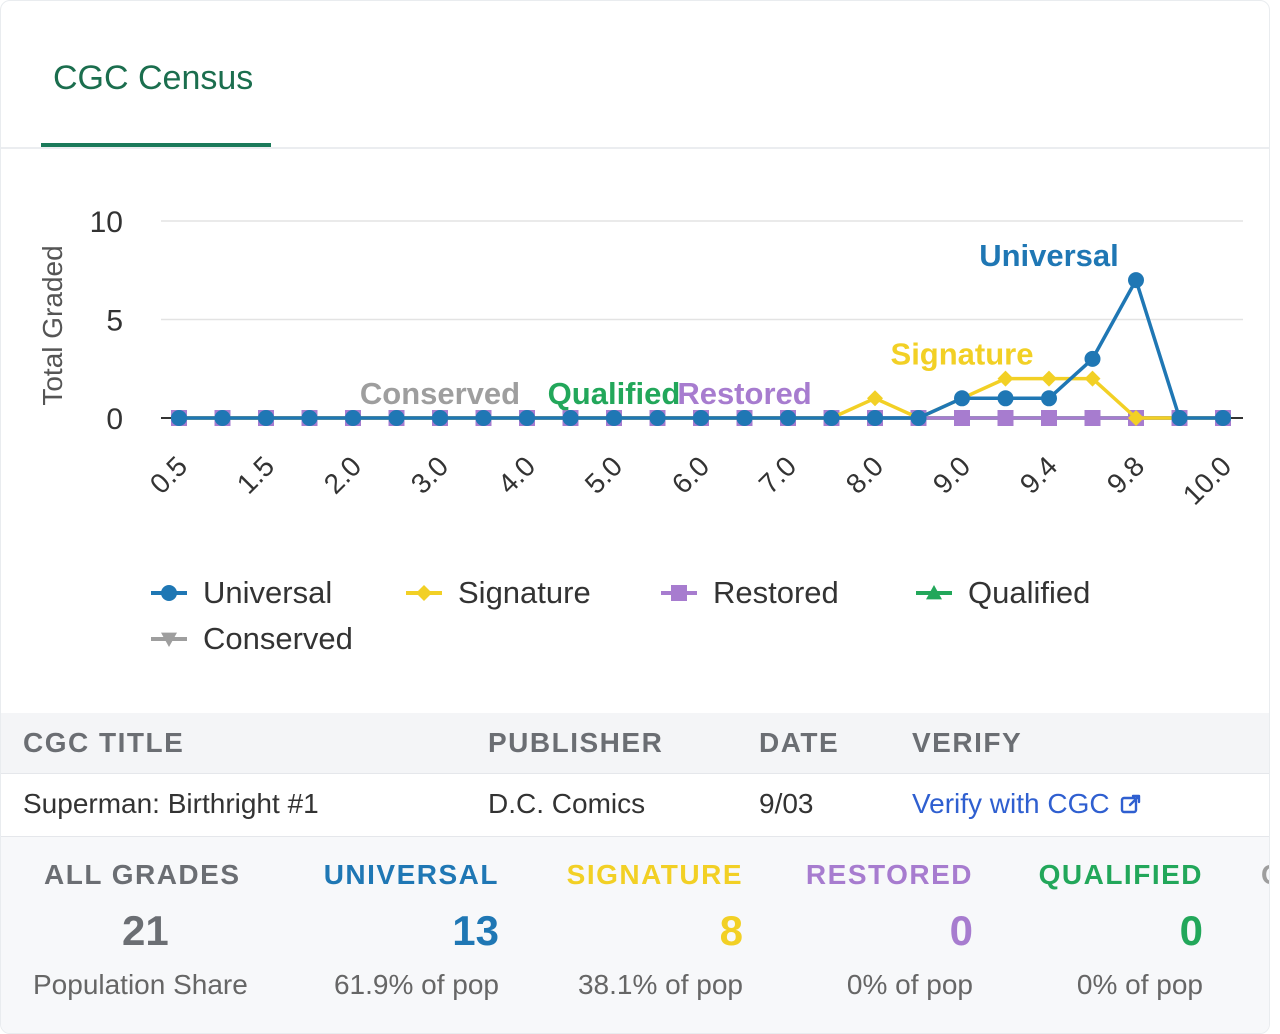 This screenshot has width=1280, height=1034. Describe the element at coordinates (690, 474) in the screenshot. I see `x-tick-label: 6.0` at that location.